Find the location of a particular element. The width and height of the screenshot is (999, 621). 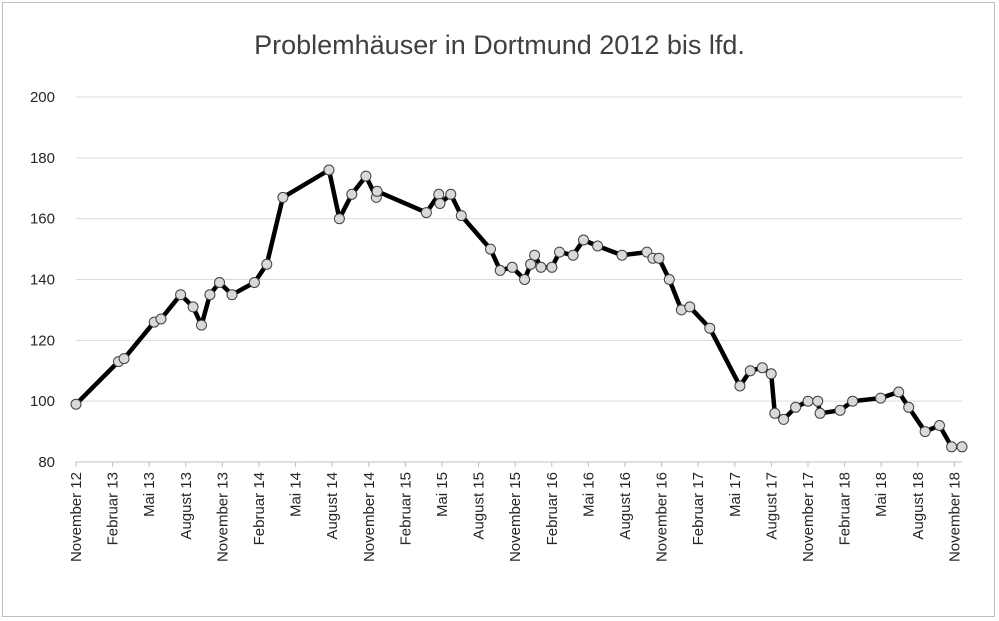

x-tick-label: November 12 is located at coordinates (76, 517).